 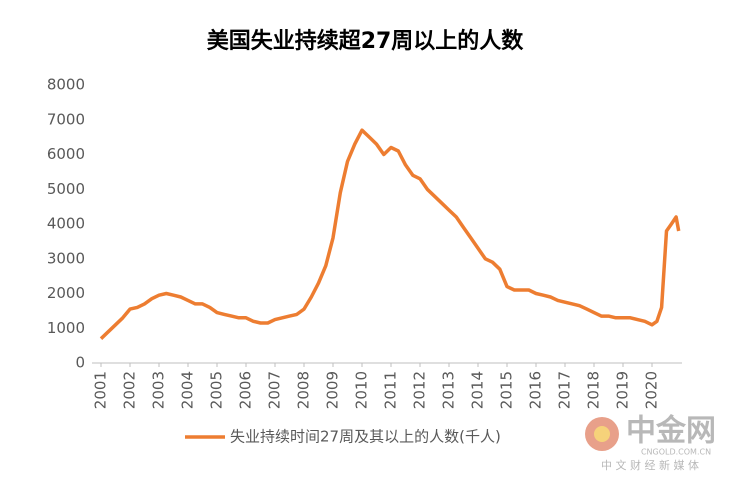 I want to click on x-tick-label: 2011, so click(x=391, y=390).